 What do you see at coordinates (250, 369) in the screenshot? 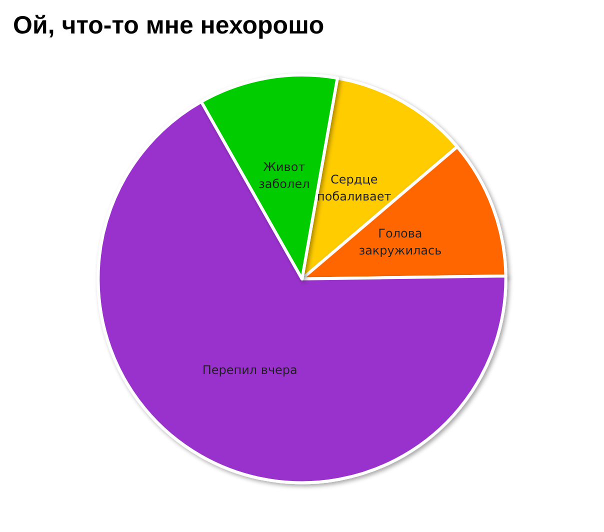
I see `slice-label: Перепил вчера` at bounding box center [250, 369].